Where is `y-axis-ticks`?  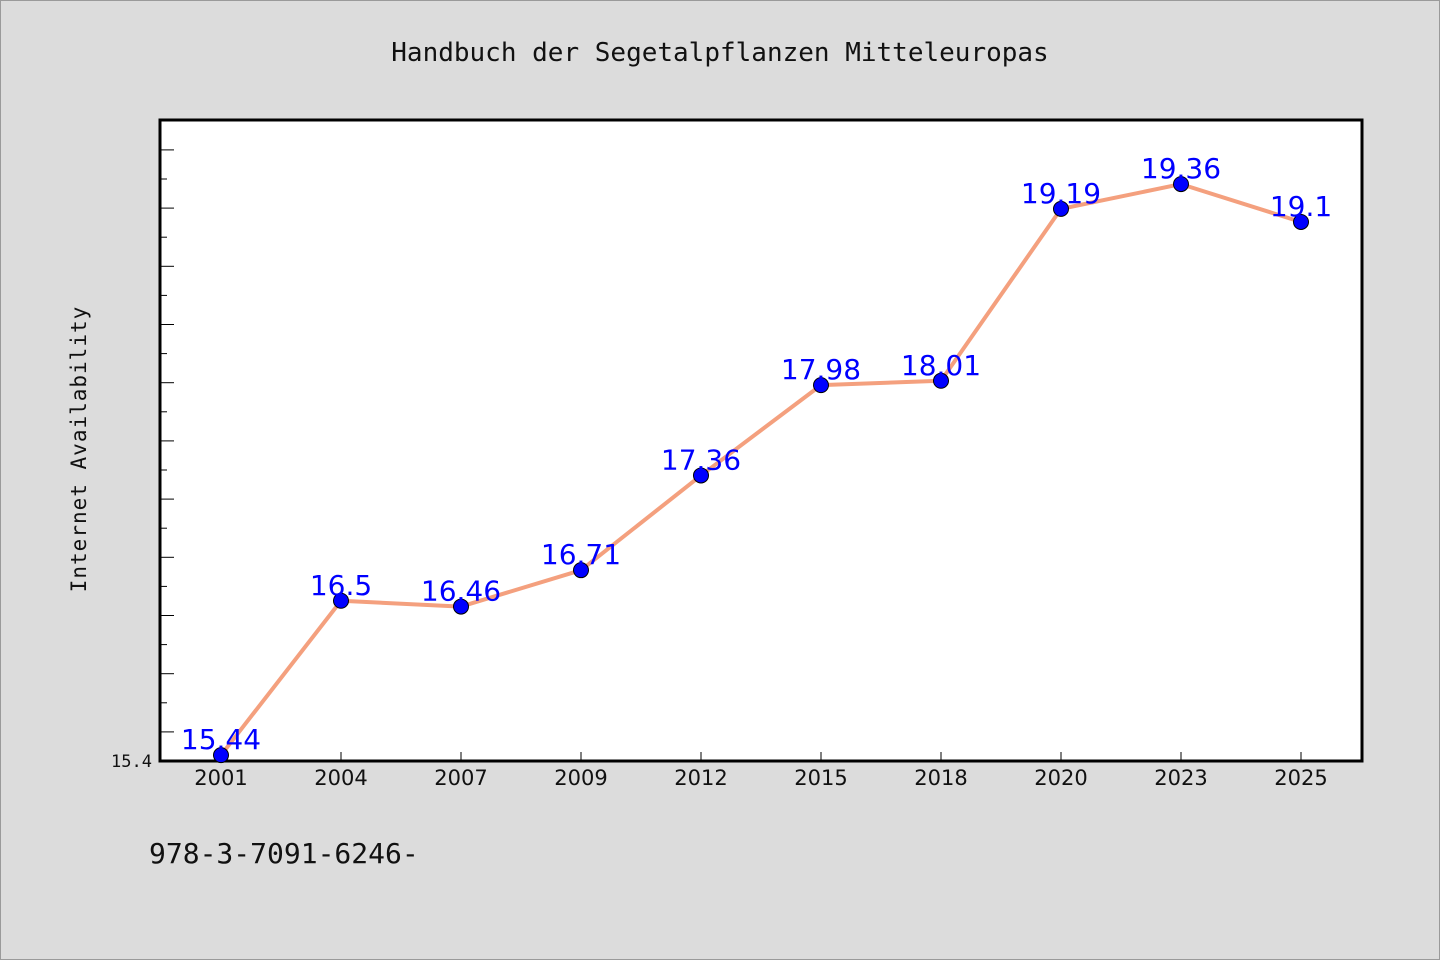
y-axis-ticks is located at coordinates (167, 441).